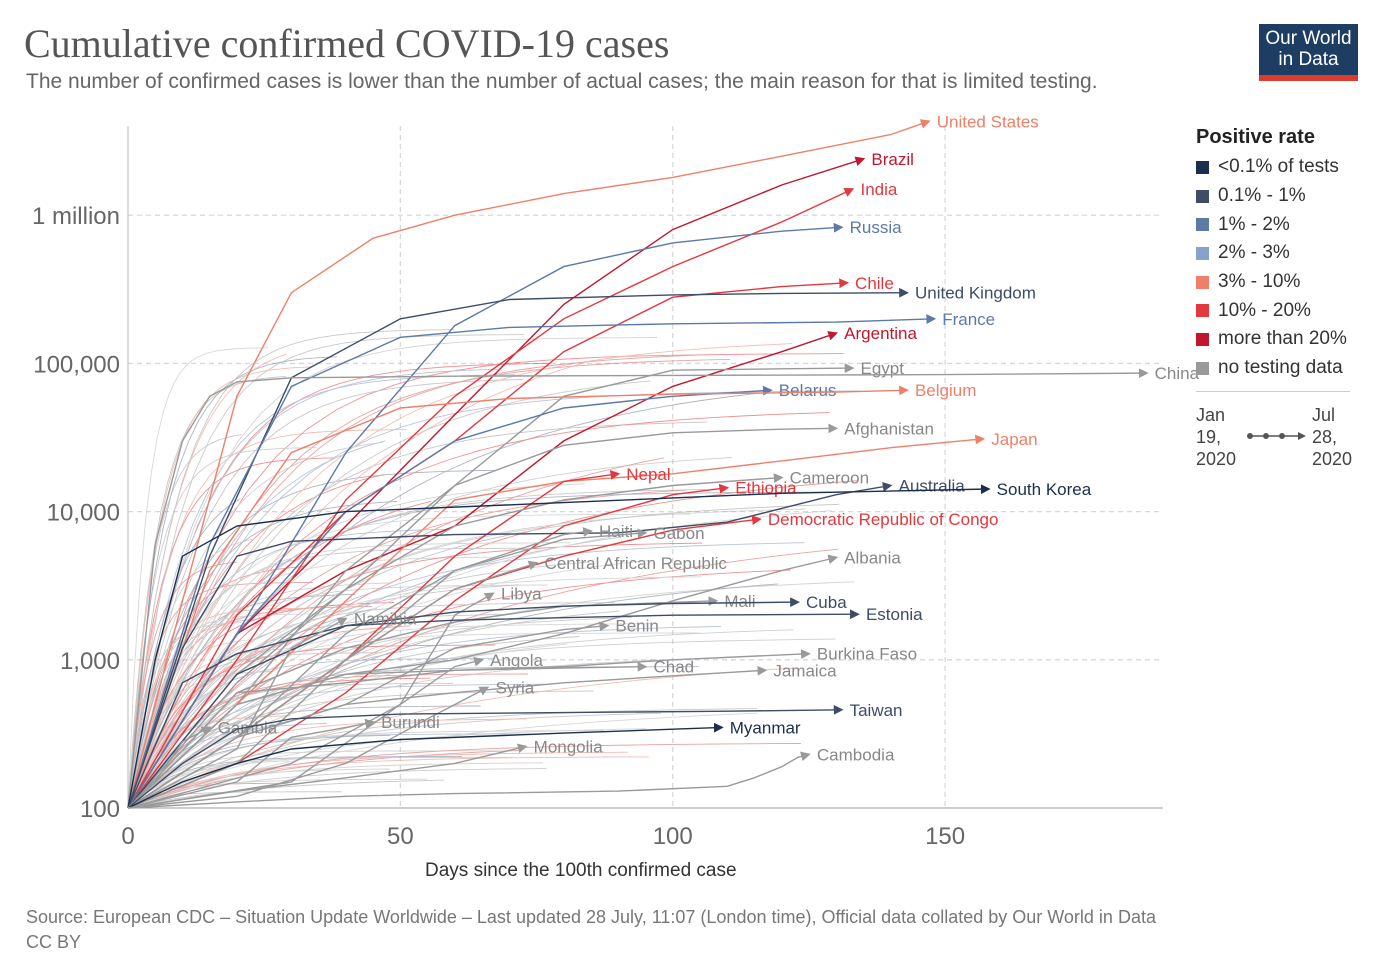 This screenshot has height=976, width=1382. I want to click on series-label: Burkina Faso, so click(867, 654).